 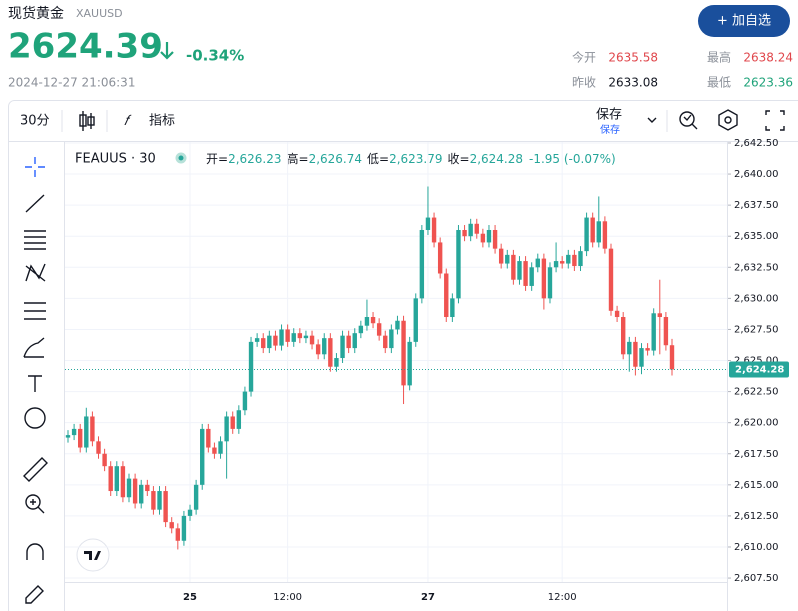 I want to click on stat-value: 2623.36, so click(x=768, y=83).